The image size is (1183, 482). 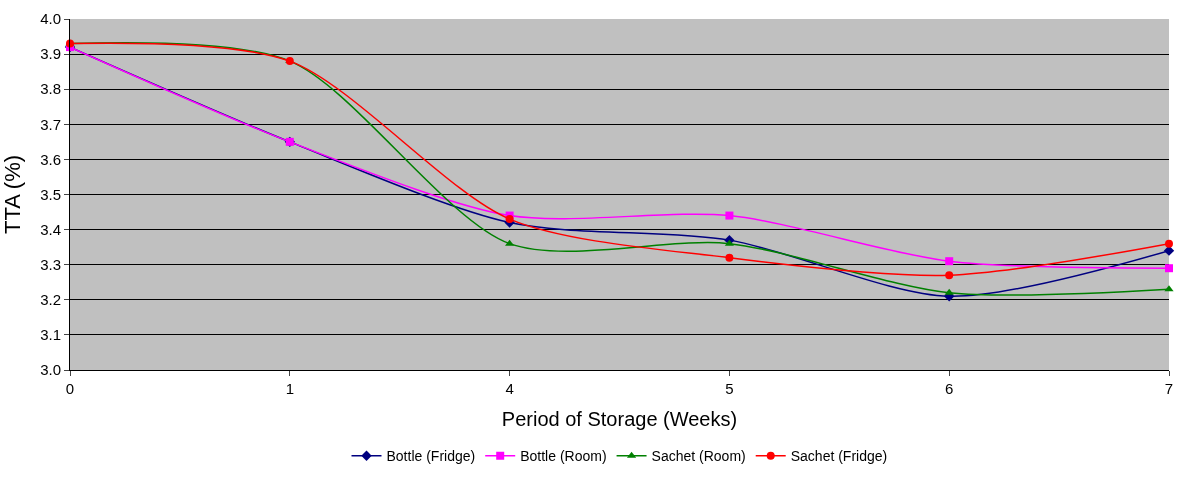 I want to click on x-axis-title: Period of Storage (Weeks), so click(x=619, y=418).